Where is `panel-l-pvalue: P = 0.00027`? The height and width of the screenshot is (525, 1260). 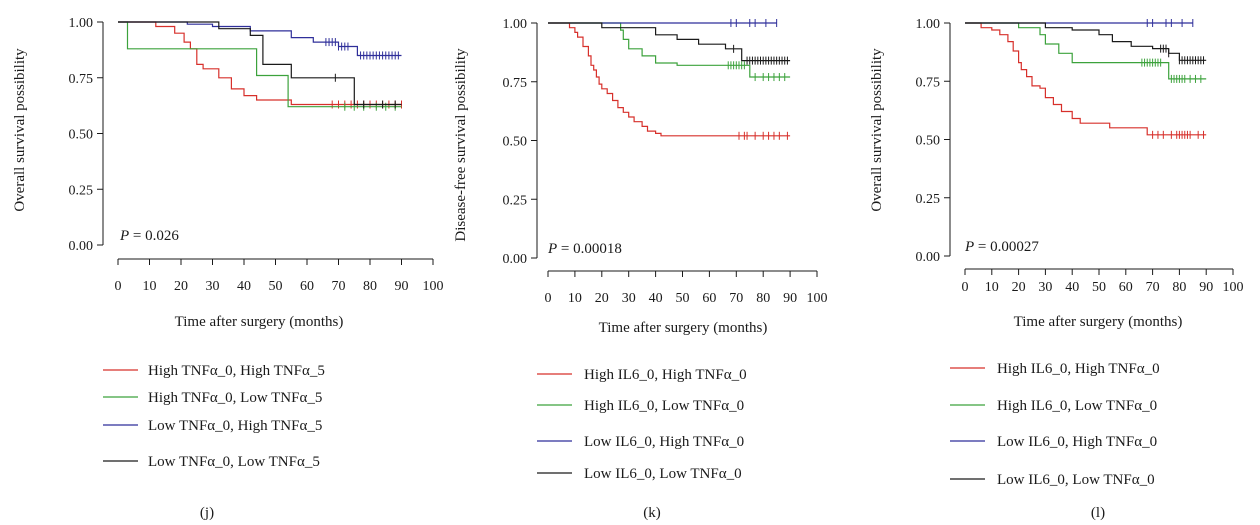 panel-l-pvalue: P = 0.00027 is located at coordinates (1001, 247).